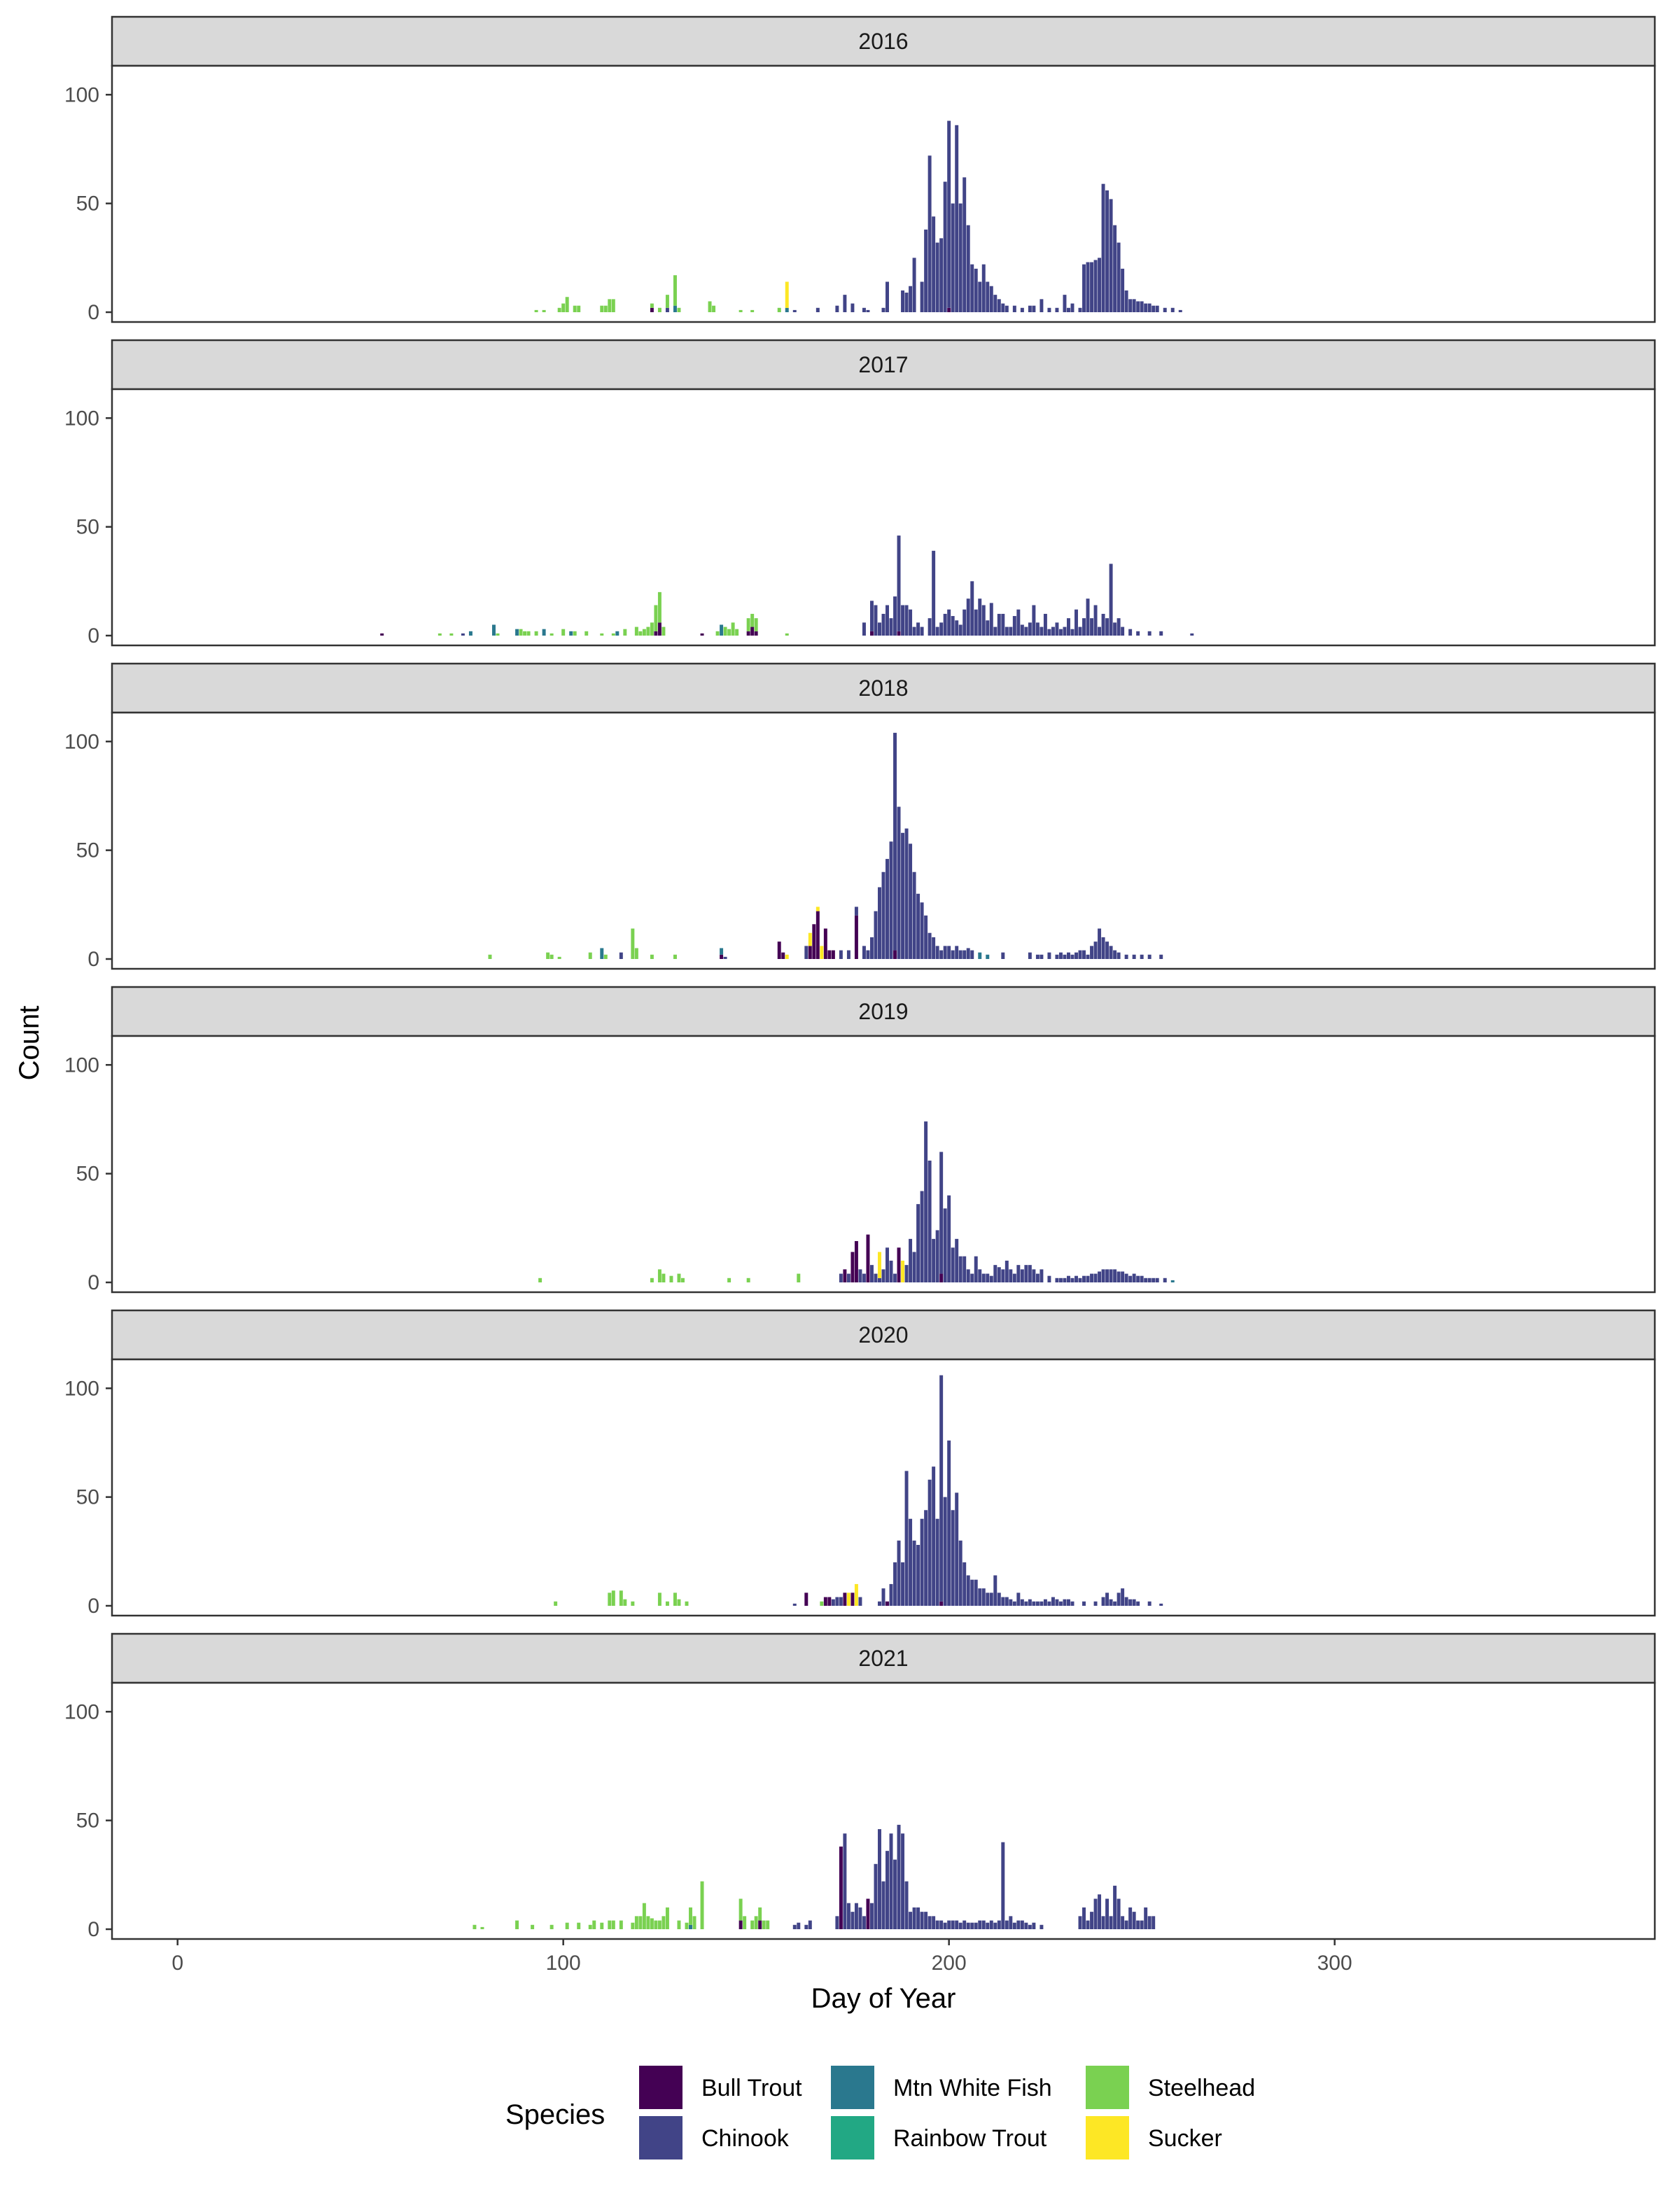 The height and width of the screenshot is (2205, 1680). What do you see at coordinates (81, 1388) in the screenshot?
I see `y-tick-label: 100` at bounding box center [81, 1388].